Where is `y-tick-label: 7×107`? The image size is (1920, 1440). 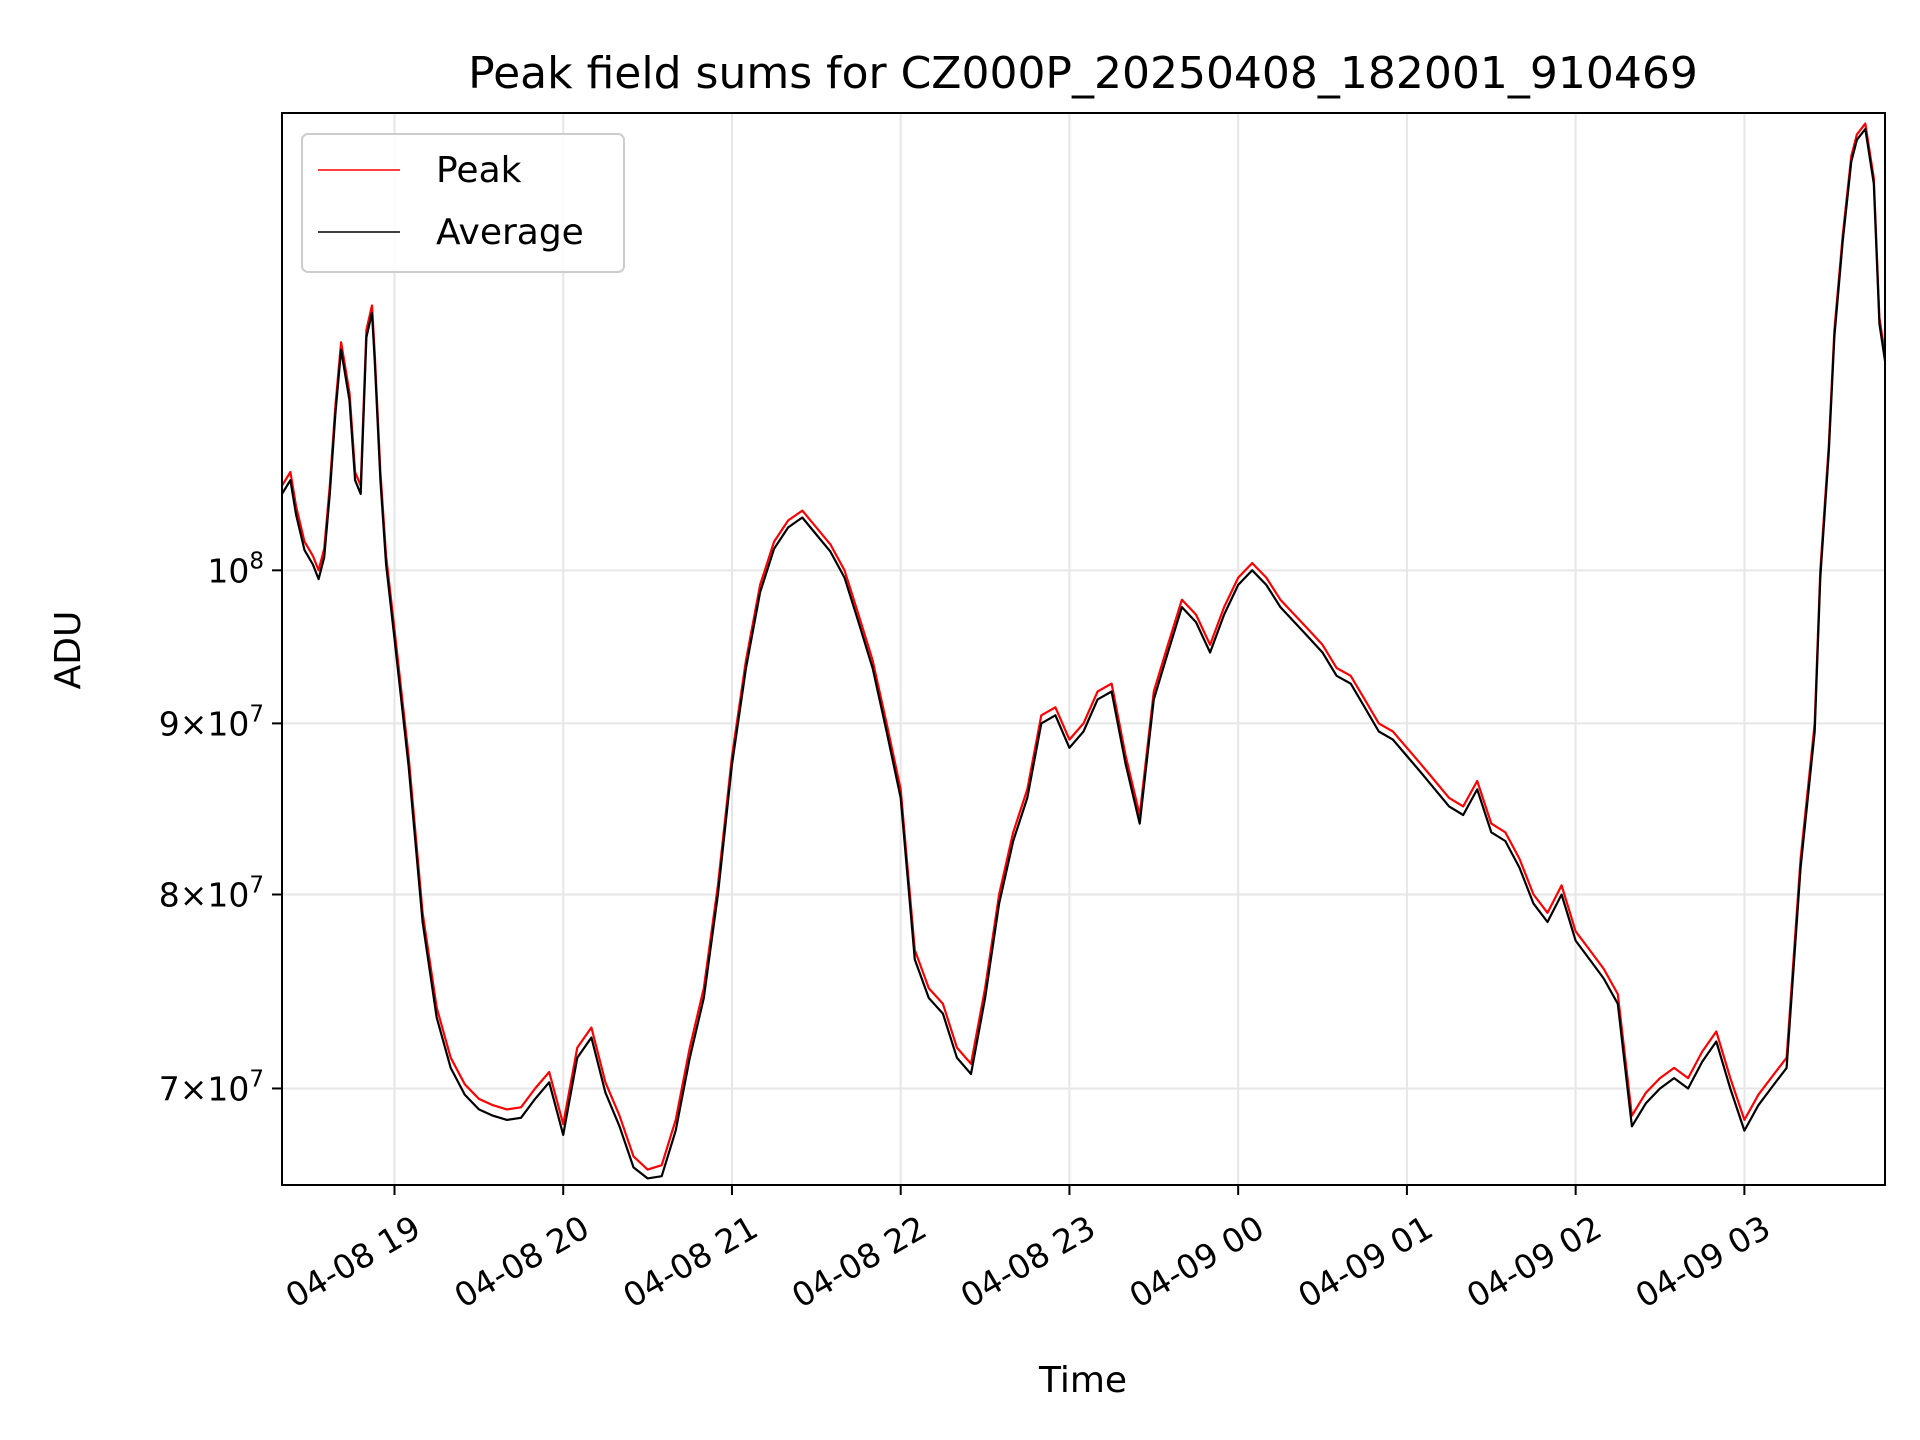
y-tick-label: 7×107 is located at coordinates (211, 1087).